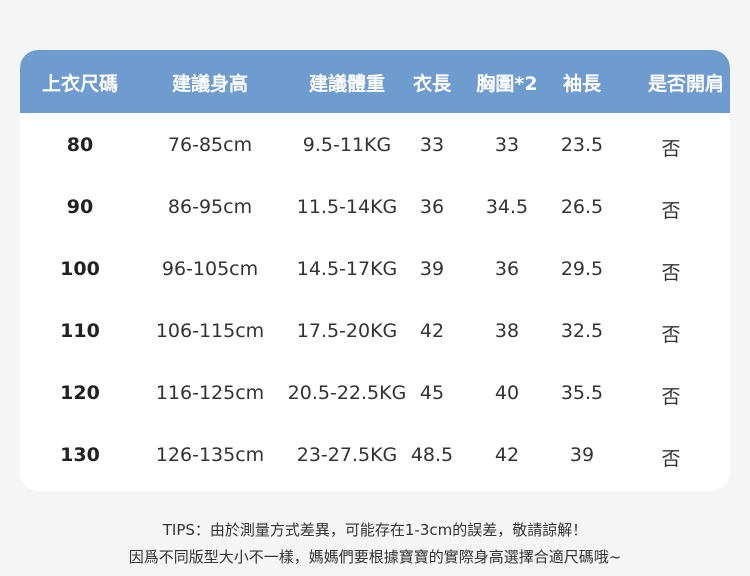 The height and width of the screenshot is (576, 750). Describe the element at coordinates (582, 393) in the screenshot. I see `cell-sleeve: 35.5` at that location.